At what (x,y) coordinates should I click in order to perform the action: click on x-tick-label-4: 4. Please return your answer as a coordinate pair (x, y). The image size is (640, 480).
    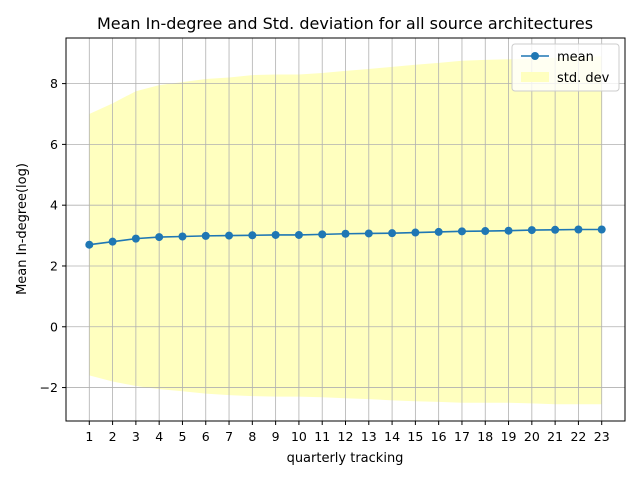
    Looking at the image, I should click on (159, 436).